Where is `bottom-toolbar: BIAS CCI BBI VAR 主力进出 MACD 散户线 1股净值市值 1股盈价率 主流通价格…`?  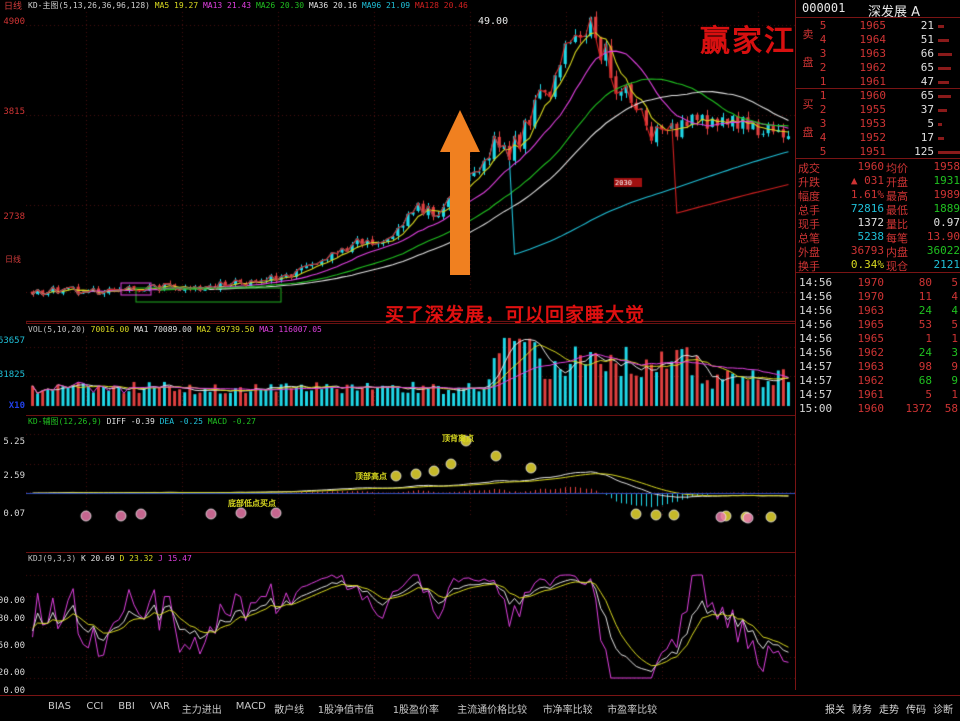
bottom-toolbar: BIAS CCI BBI VAR 主力进出 MACD 散户线 1股净值市值 1股盈价率 主流通价格… is located at coordinates (480, 708).